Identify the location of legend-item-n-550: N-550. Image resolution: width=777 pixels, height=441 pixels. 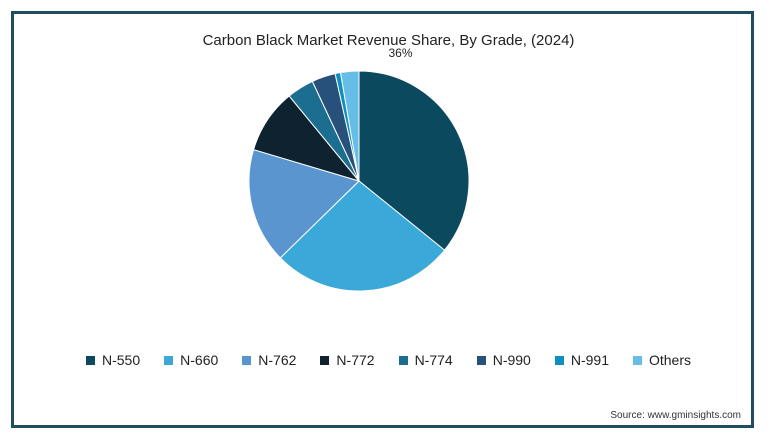
(113, 360).